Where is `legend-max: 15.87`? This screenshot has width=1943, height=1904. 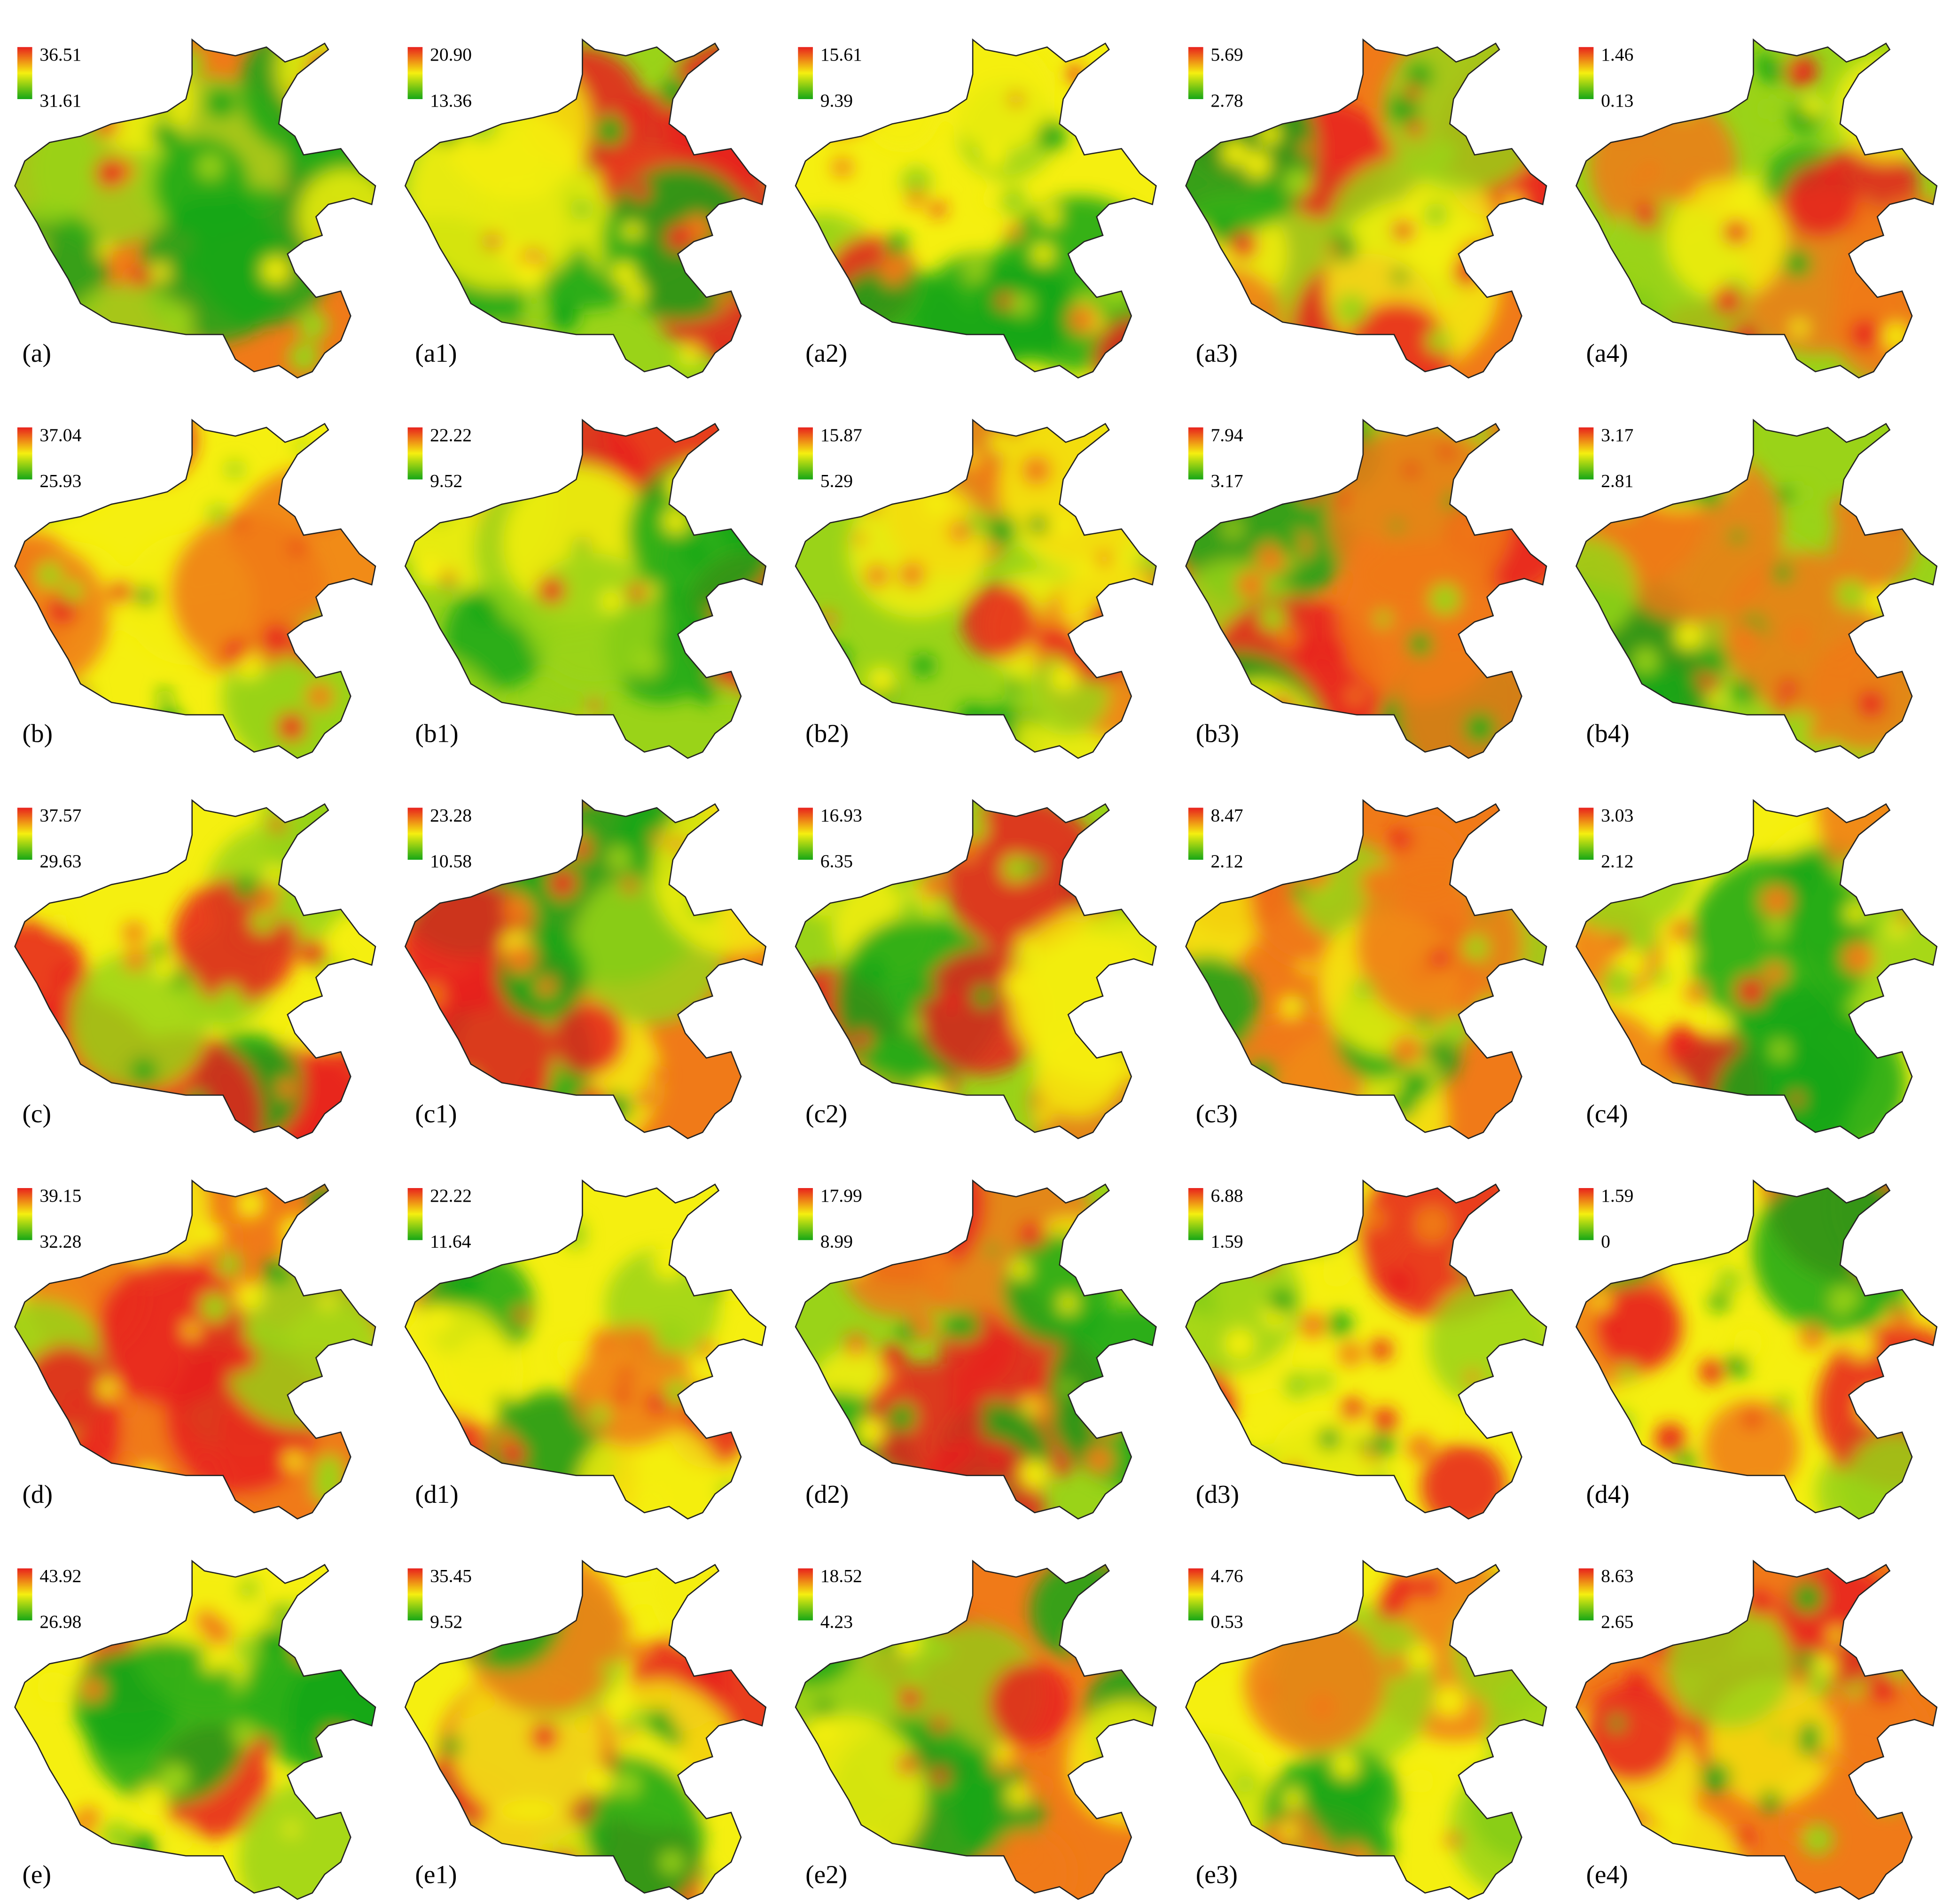
legend-max: 15.87 is located at coordinates (841, 435).